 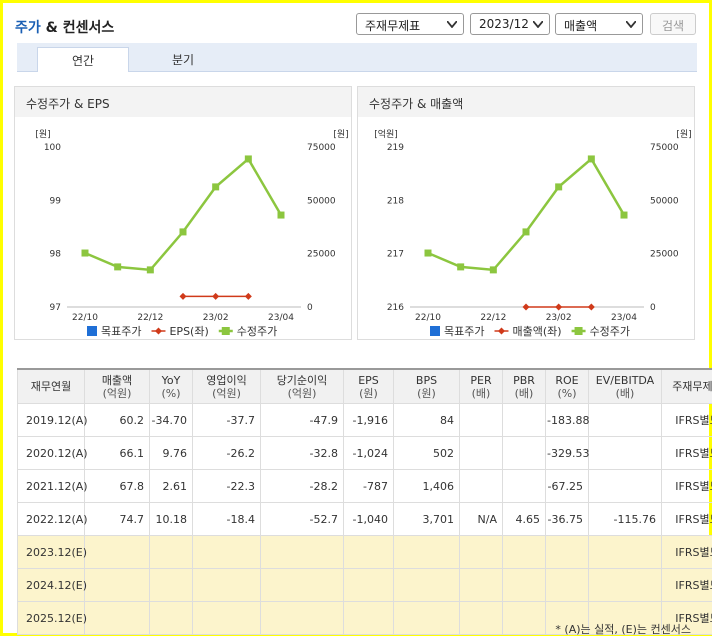 I want to click on column-name: EV/EBITDA, so click(x=625, y=380).